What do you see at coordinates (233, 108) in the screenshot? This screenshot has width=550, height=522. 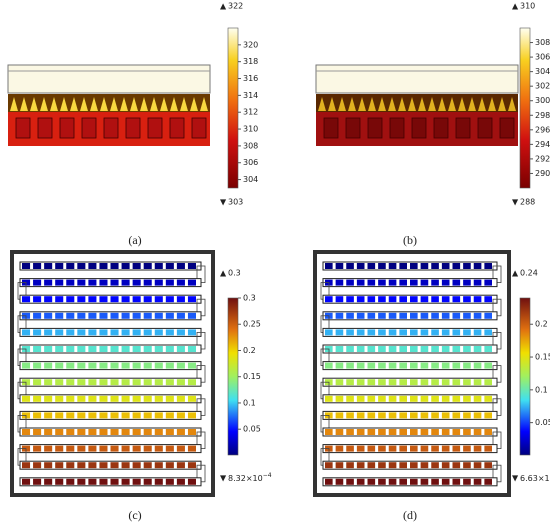 I see `colorbar` at bounding box center [233, 108].